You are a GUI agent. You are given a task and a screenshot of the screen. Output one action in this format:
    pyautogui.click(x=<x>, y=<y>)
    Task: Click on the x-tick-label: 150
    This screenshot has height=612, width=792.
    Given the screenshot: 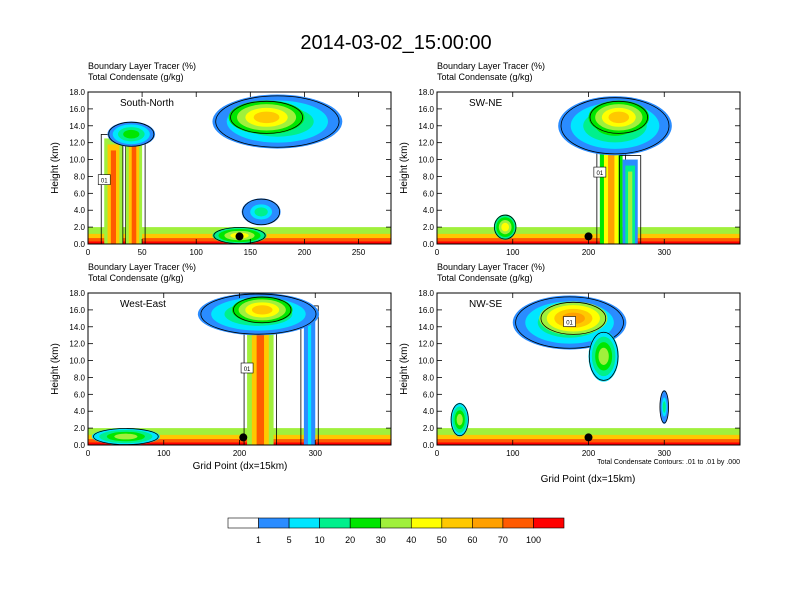 What is the action you would take?
    pyautogui.click(x=251, y=252)
    